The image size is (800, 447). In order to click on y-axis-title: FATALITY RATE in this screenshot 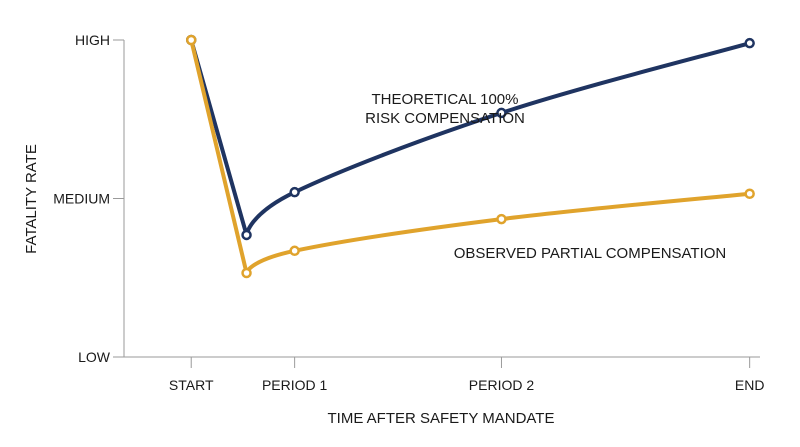, I will do `click(31, 199)`.